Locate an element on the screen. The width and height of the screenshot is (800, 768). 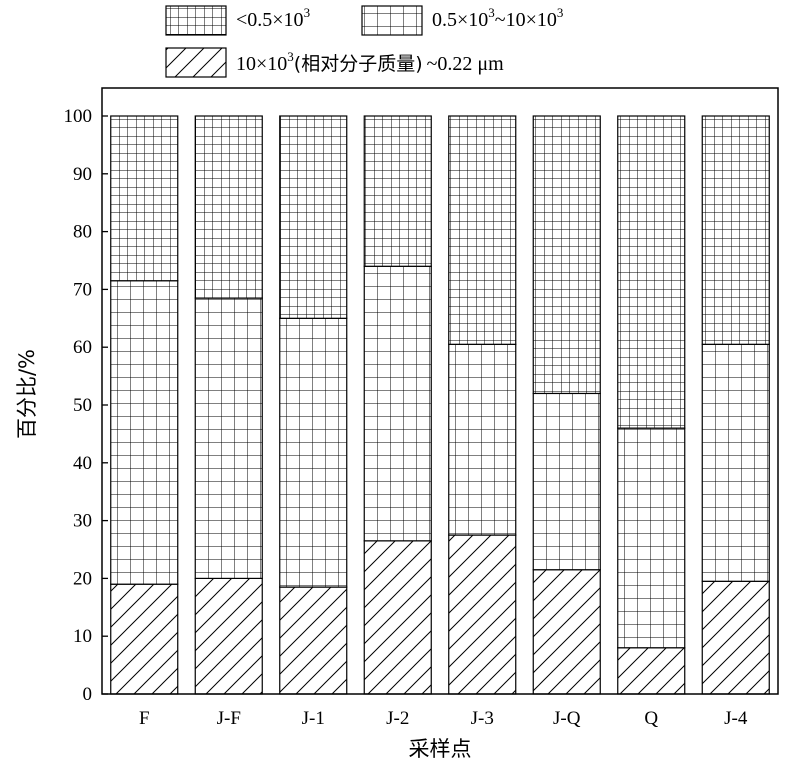
y-tick-label: 50 is located at coordinates (82, 405).